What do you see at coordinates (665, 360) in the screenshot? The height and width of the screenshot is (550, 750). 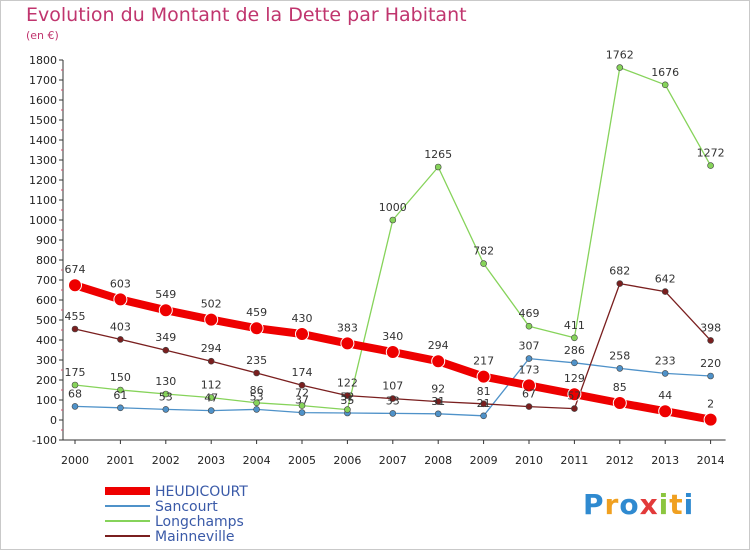 I see `data-label-sancourt: 233` at bounding box center [665, 360].